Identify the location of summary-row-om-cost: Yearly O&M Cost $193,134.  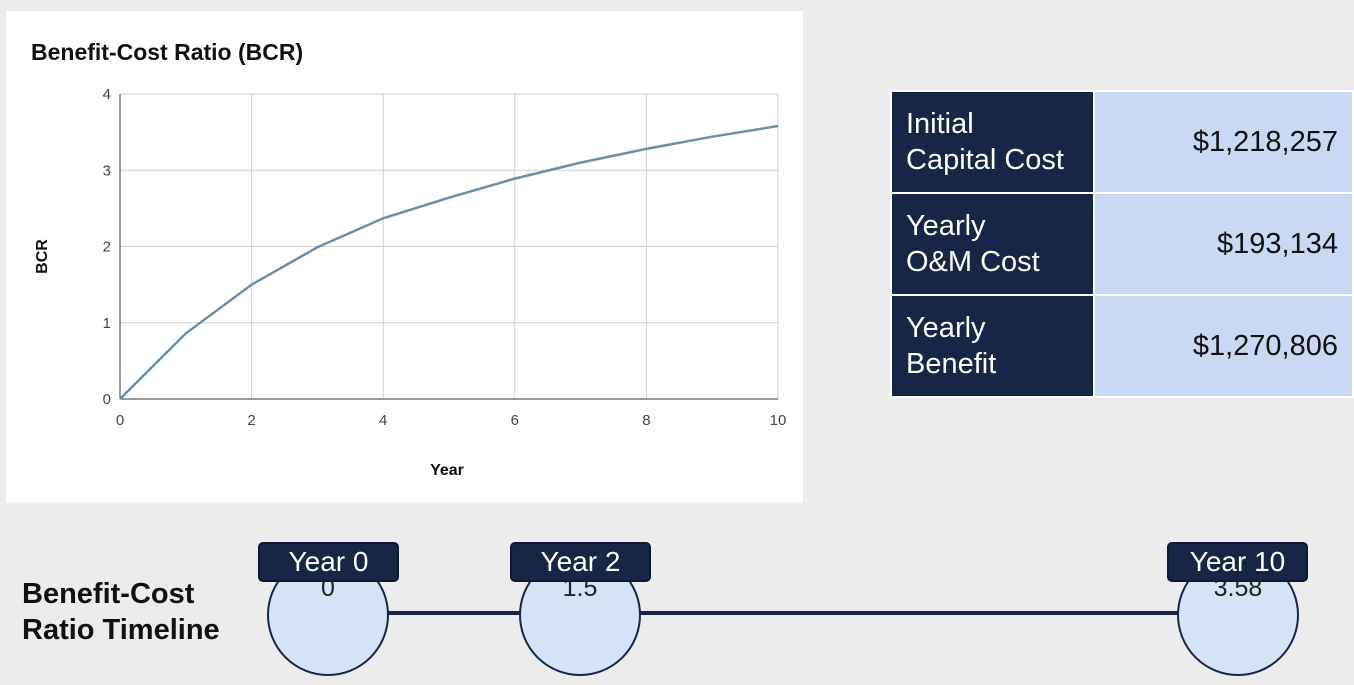
(1122, 244).